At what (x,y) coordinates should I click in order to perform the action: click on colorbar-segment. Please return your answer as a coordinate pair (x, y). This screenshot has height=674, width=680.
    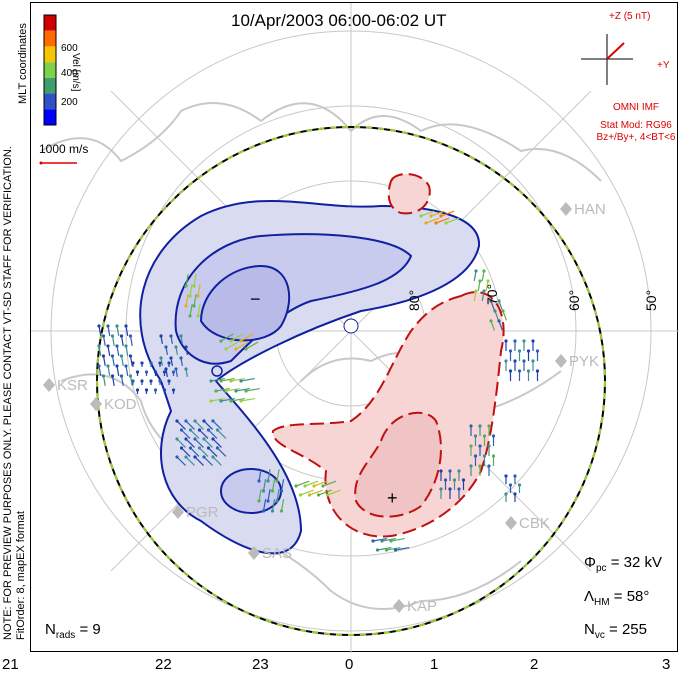
    Looking at the image, I should click on (50, 85).